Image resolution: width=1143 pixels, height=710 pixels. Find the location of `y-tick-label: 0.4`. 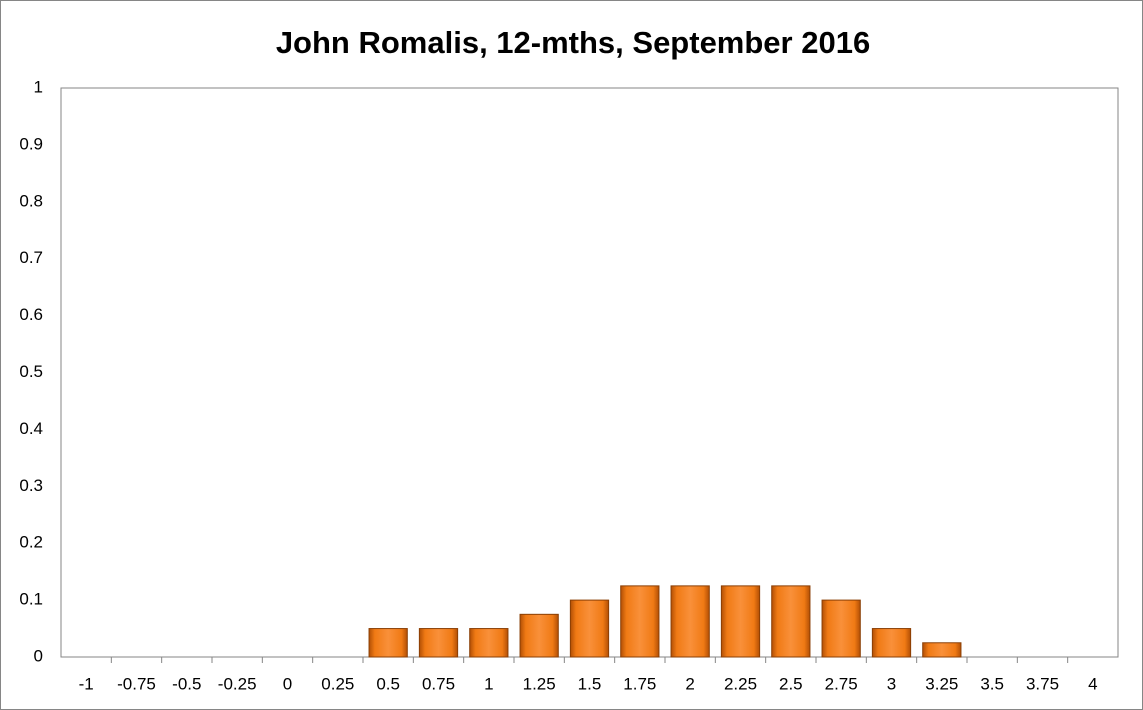

y-tick-label: 0.4 is located at coordinates (31, 428).